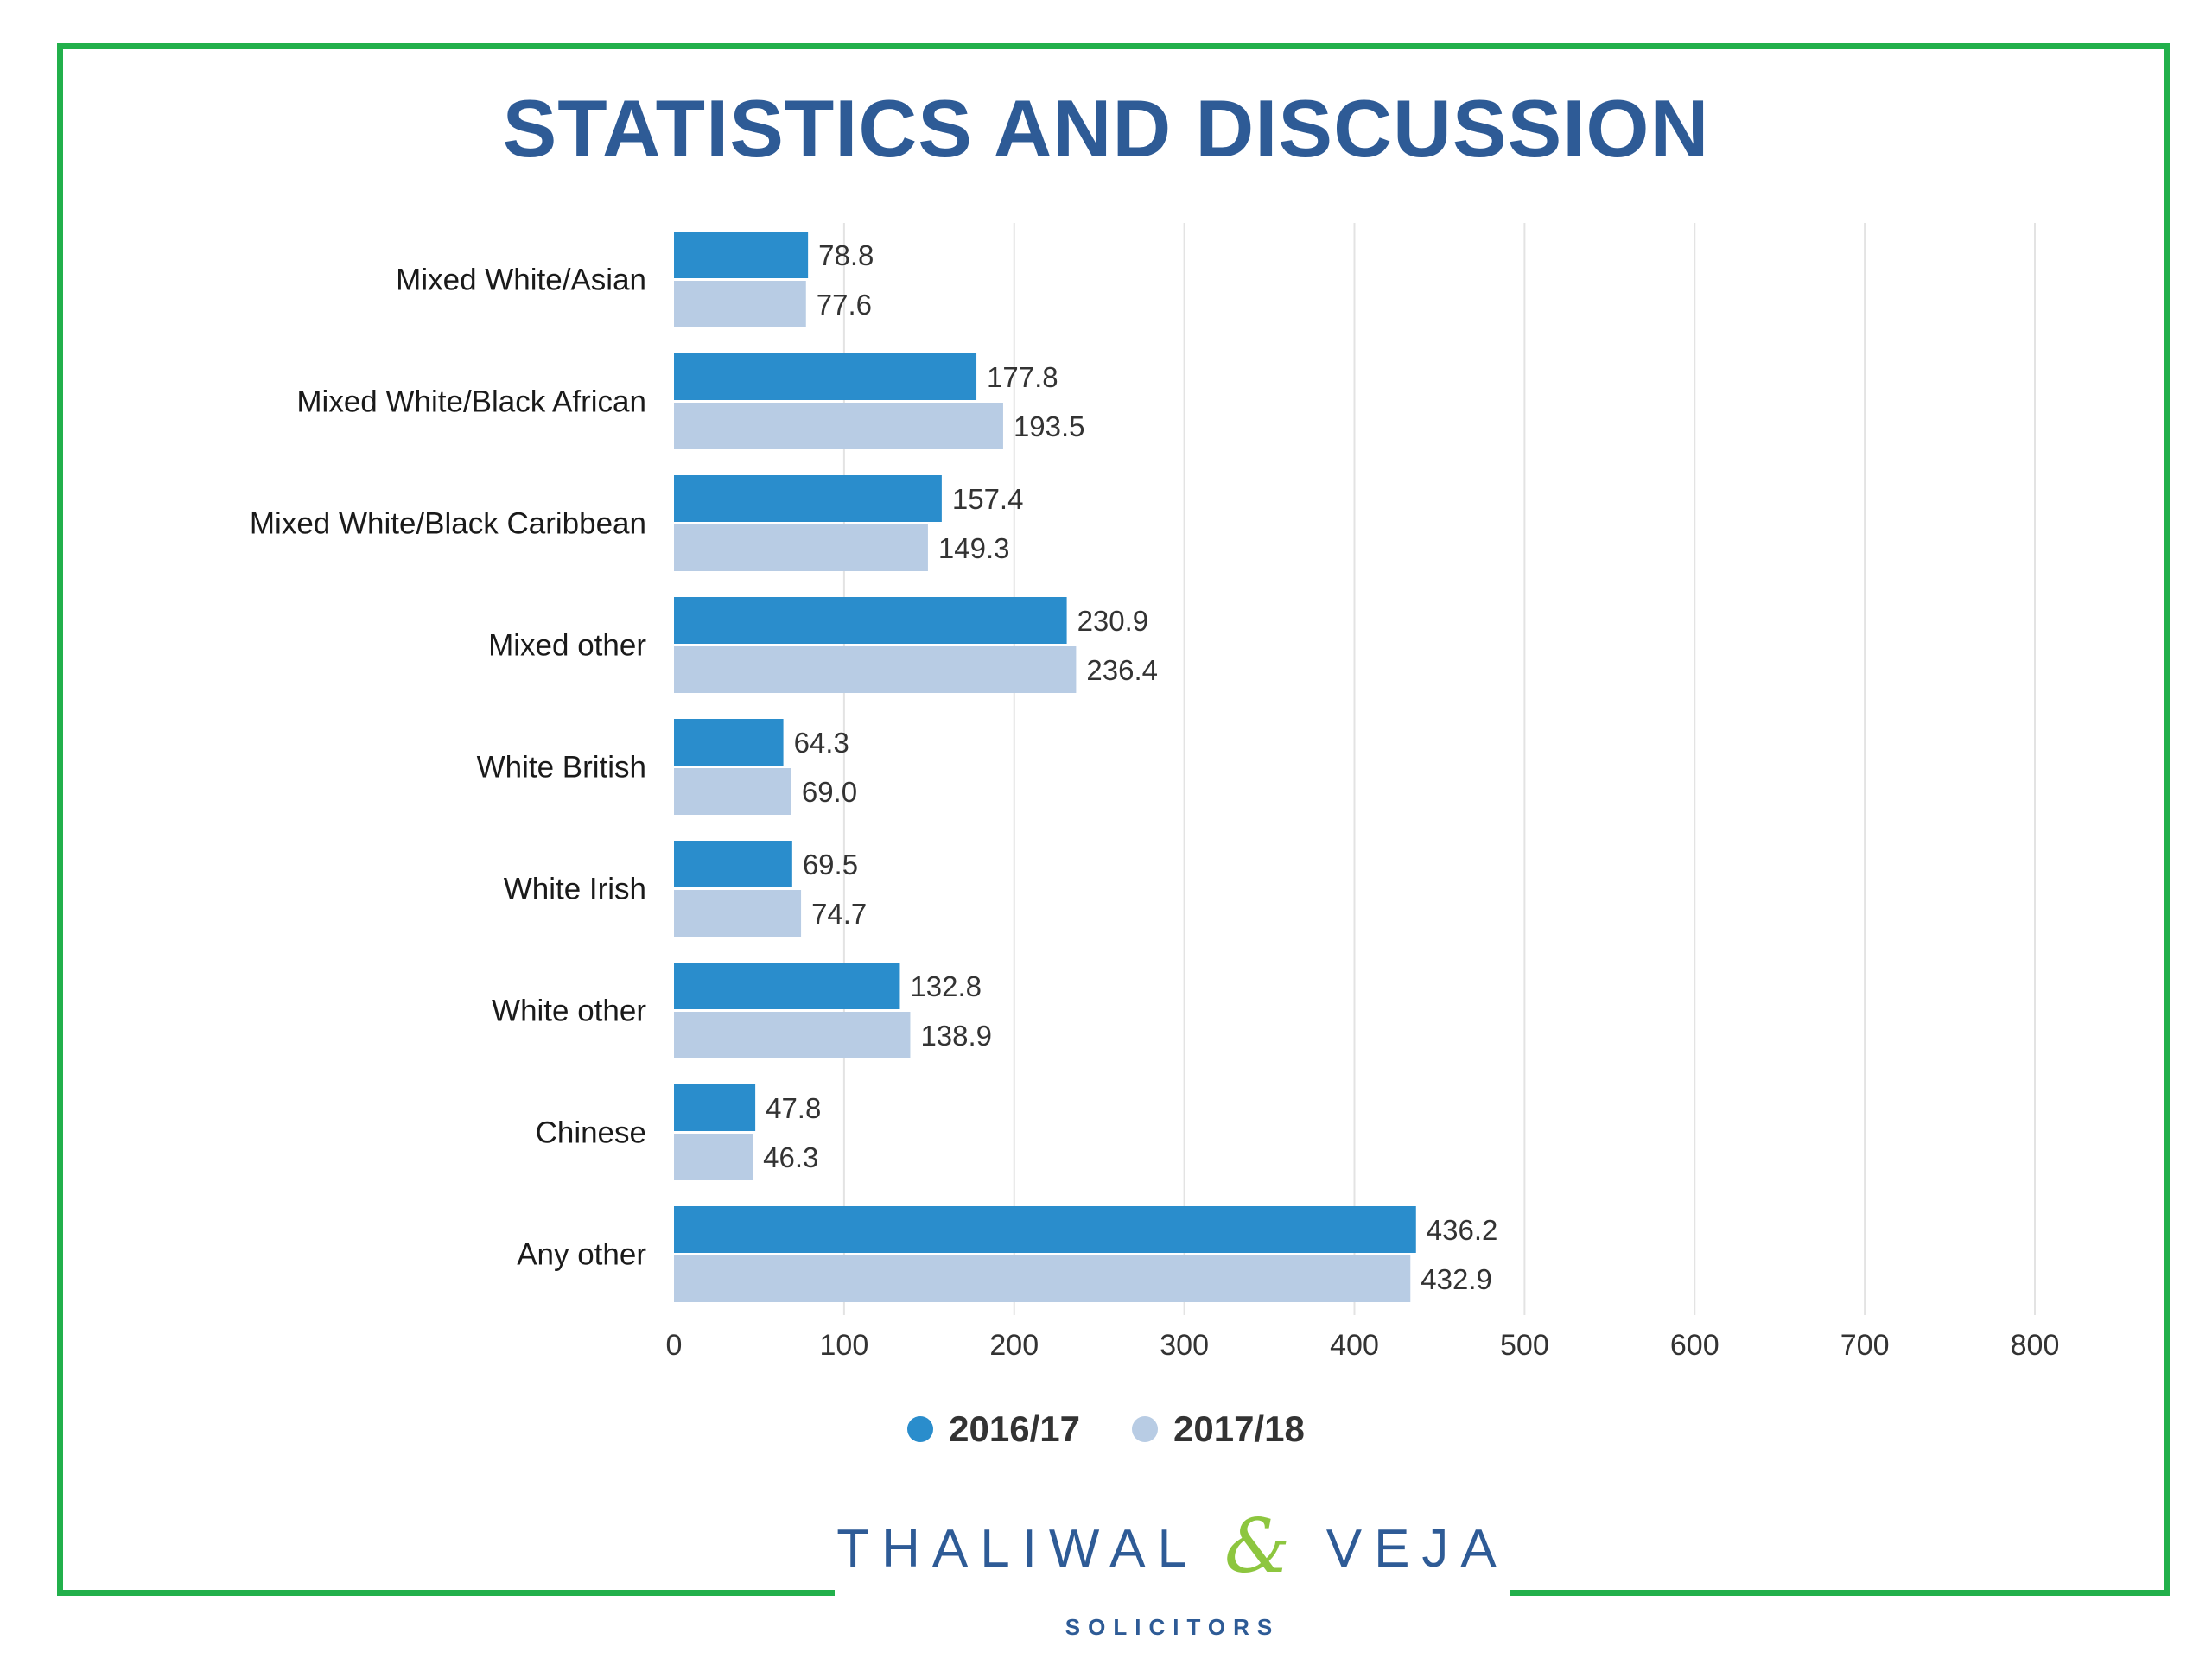 This screenshot has width=2212, height=1659. Describe the element at coordinates (446, 1593) in the screenshot. I see `frame-bottom-left-border` at that location.